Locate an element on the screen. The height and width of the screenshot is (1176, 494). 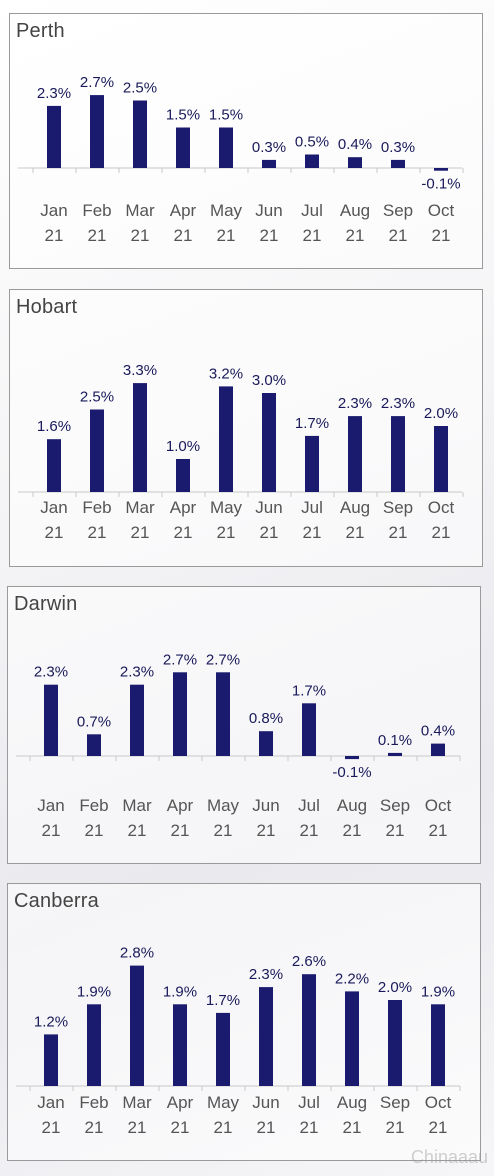
data-label: 0.4% is located at coordinates (438, 731).